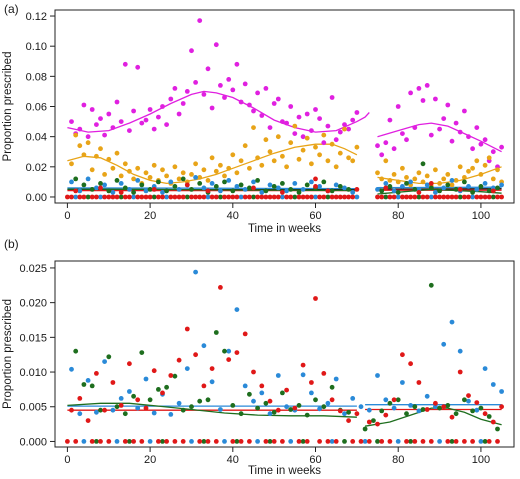 This screenshot has height=479, width=520. What do you see at coordinates (36, 47) in the screenshot?
I see `y-tick-label: 0.10` at bounding box center [36, 47].